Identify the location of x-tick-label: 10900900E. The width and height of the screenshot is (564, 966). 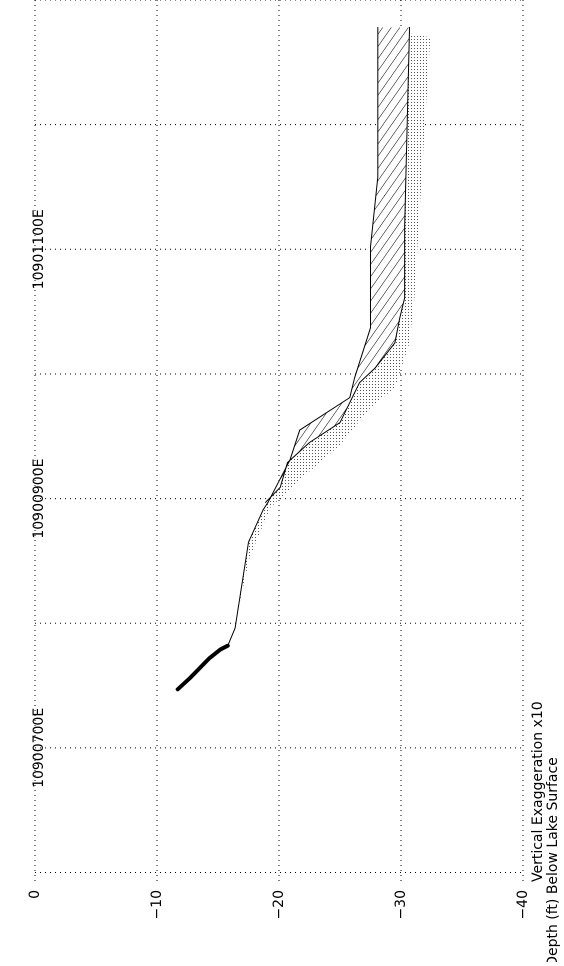
(39, 499).